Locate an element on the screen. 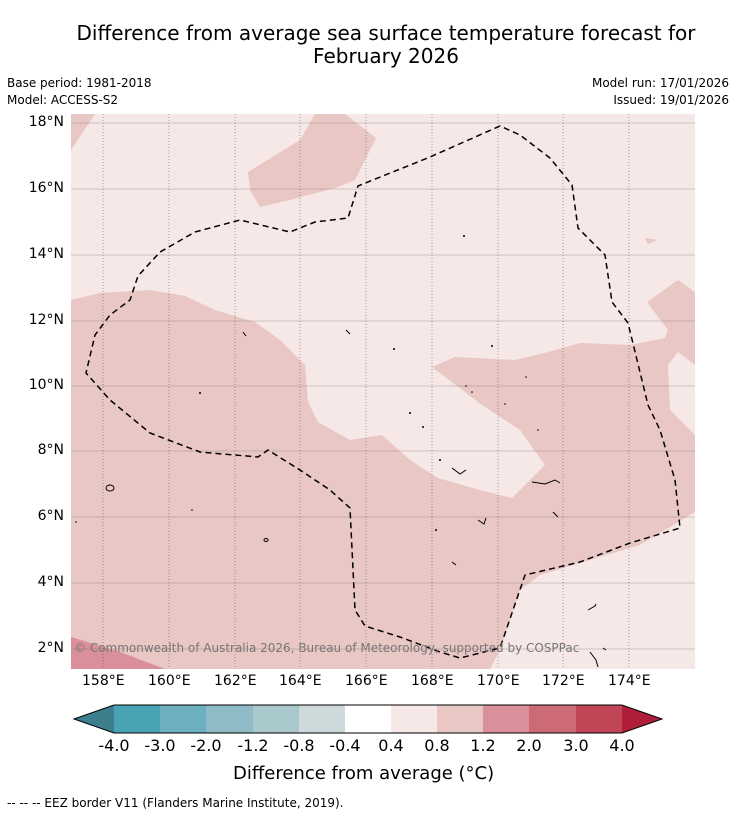 The width and height of the screenshot is (736, 816). colorbar-label: 4.0 is located at coordinates (622, 745).